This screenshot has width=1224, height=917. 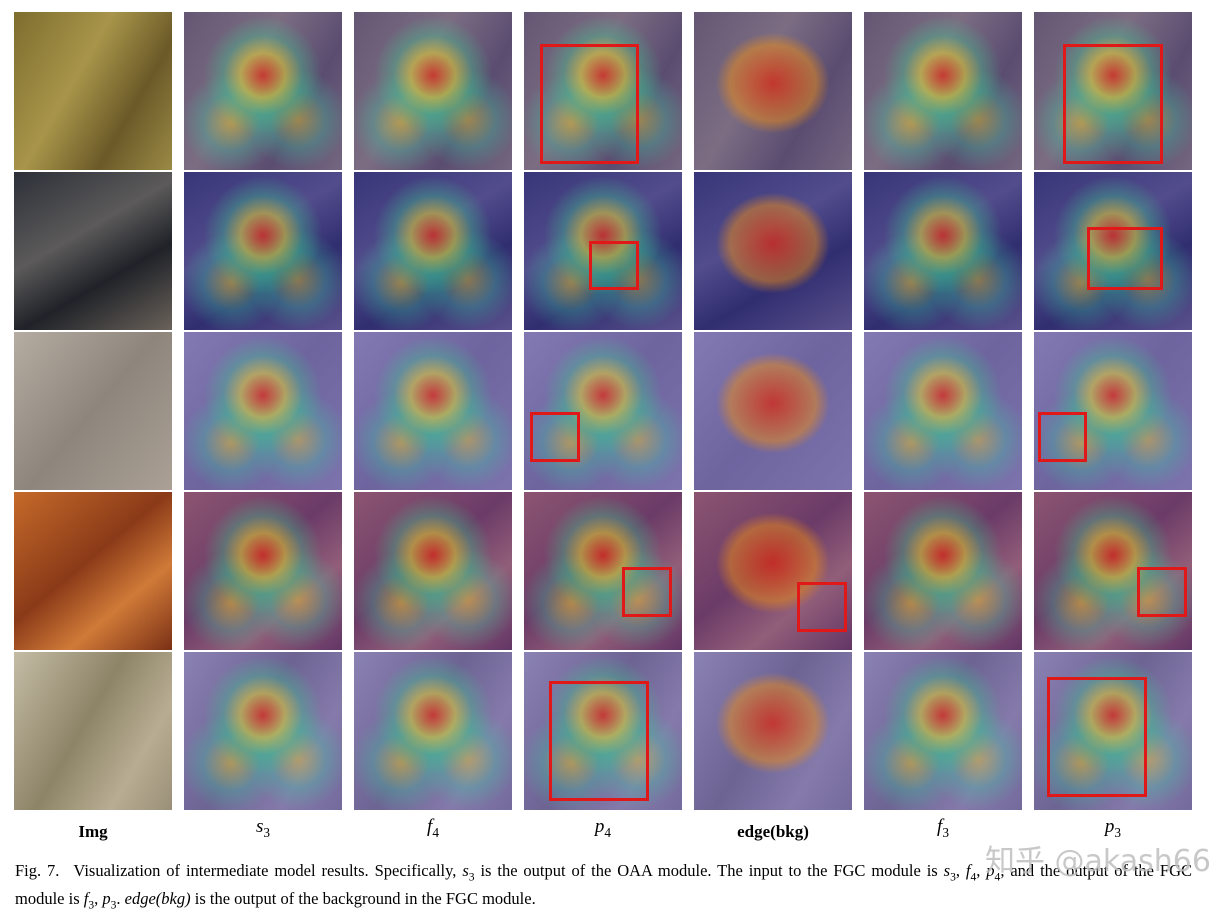 I want to click on column-label: p4, so click(x=603, y=828).